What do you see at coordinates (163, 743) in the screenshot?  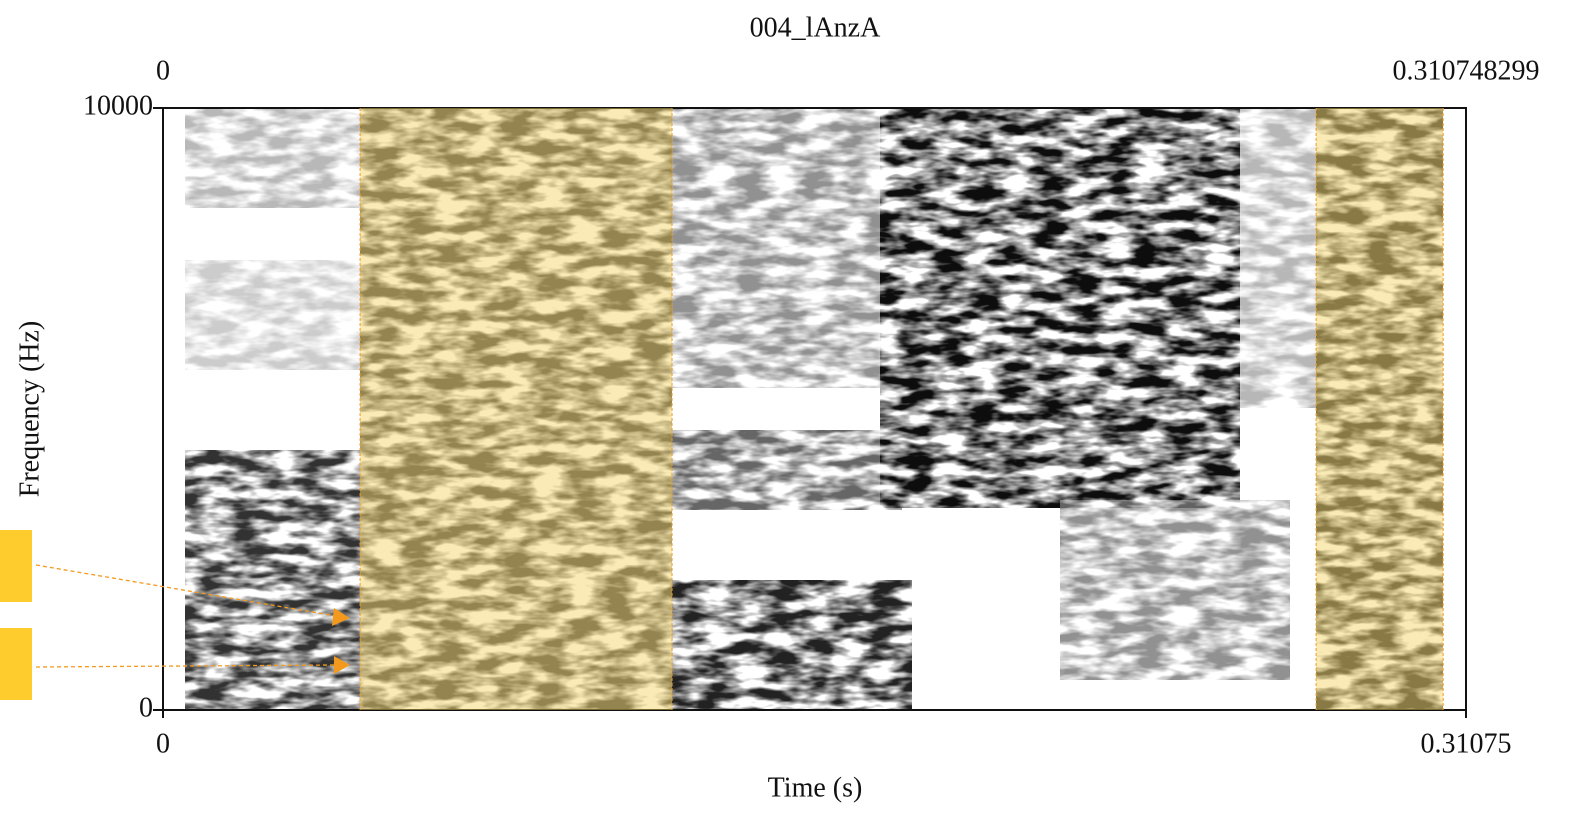 I see `x-tick-label: 0` at bounding box center [163, 743].